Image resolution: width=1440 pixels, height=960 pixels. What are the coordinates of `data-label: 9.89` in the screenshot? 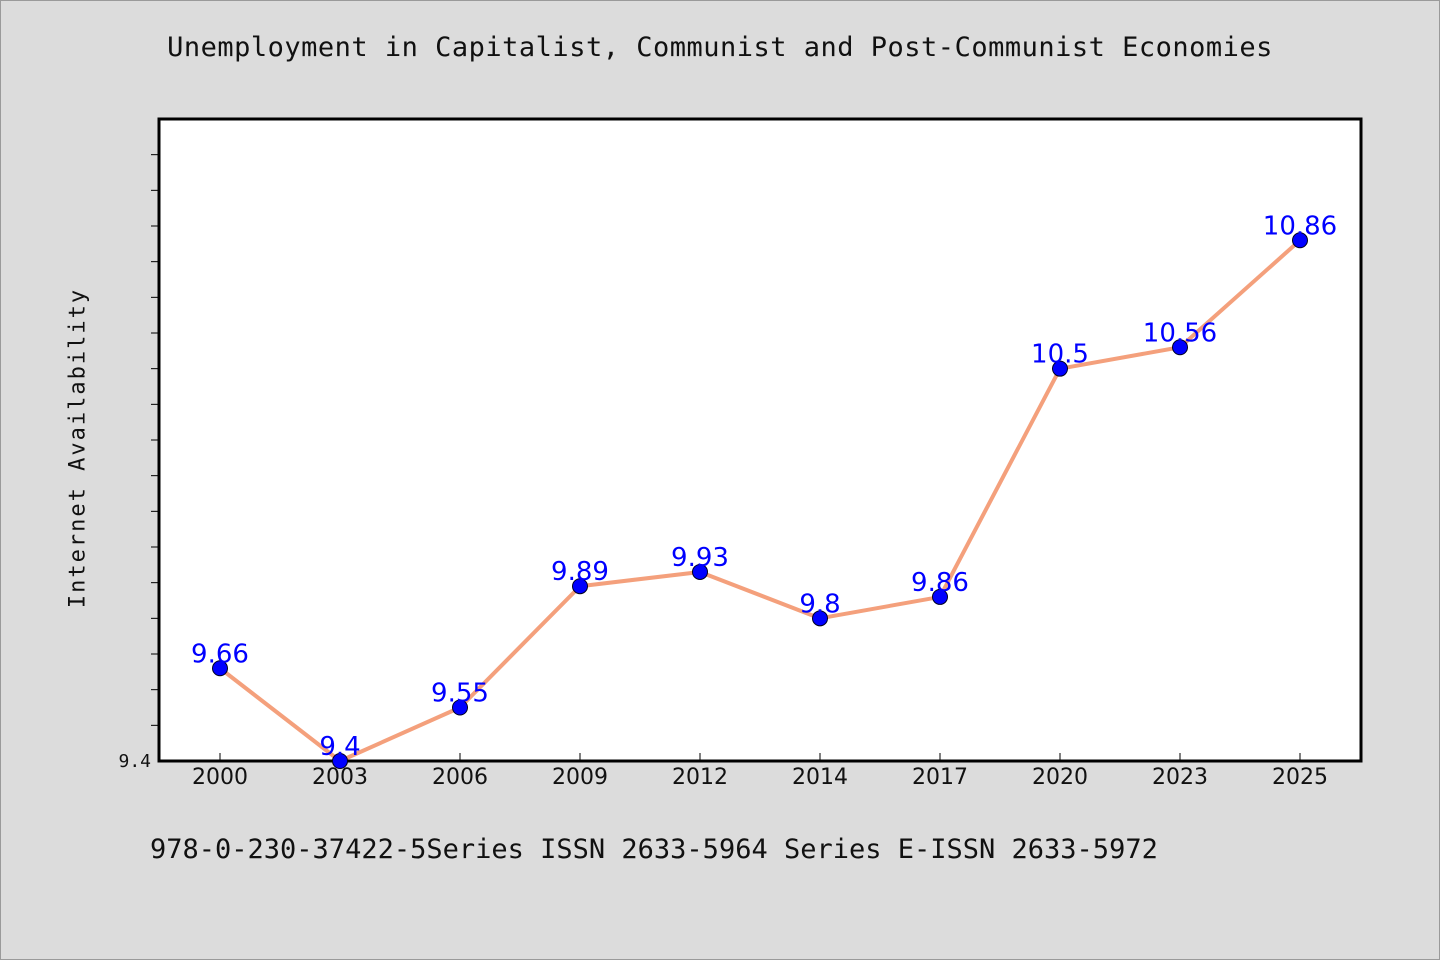 It's located at (580, 572).